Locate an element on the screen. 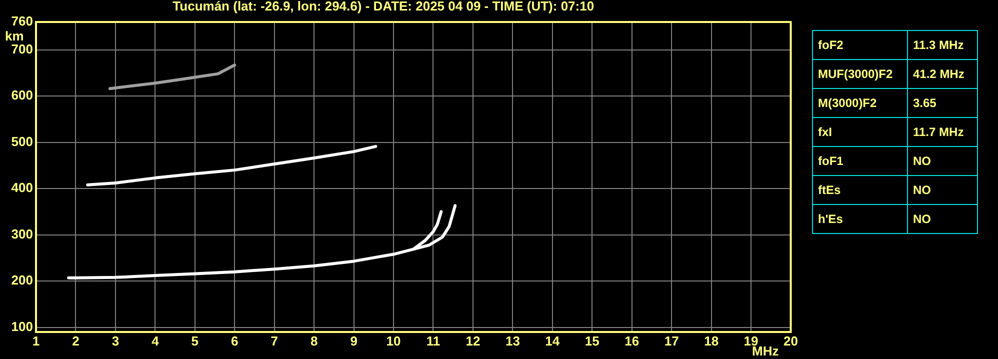 This screenshot has height=359, width=998. text: 11.3 MHz is located at coordinates (938, 45).